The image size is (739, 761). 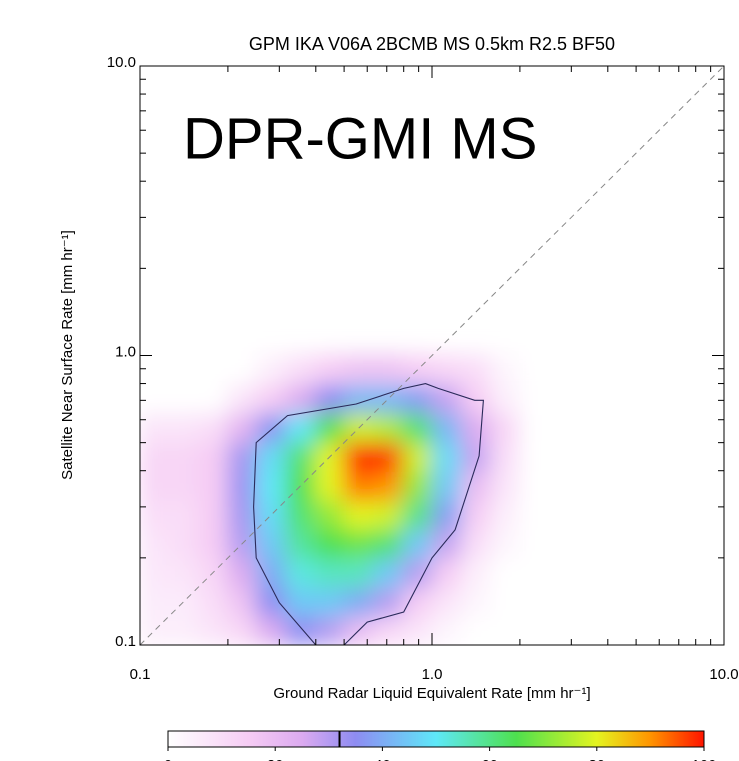 What do you see at coordinates (140, 674) in the screenshot?
I see `x-tick-label: 0.1` at bounding box center [140, 674].